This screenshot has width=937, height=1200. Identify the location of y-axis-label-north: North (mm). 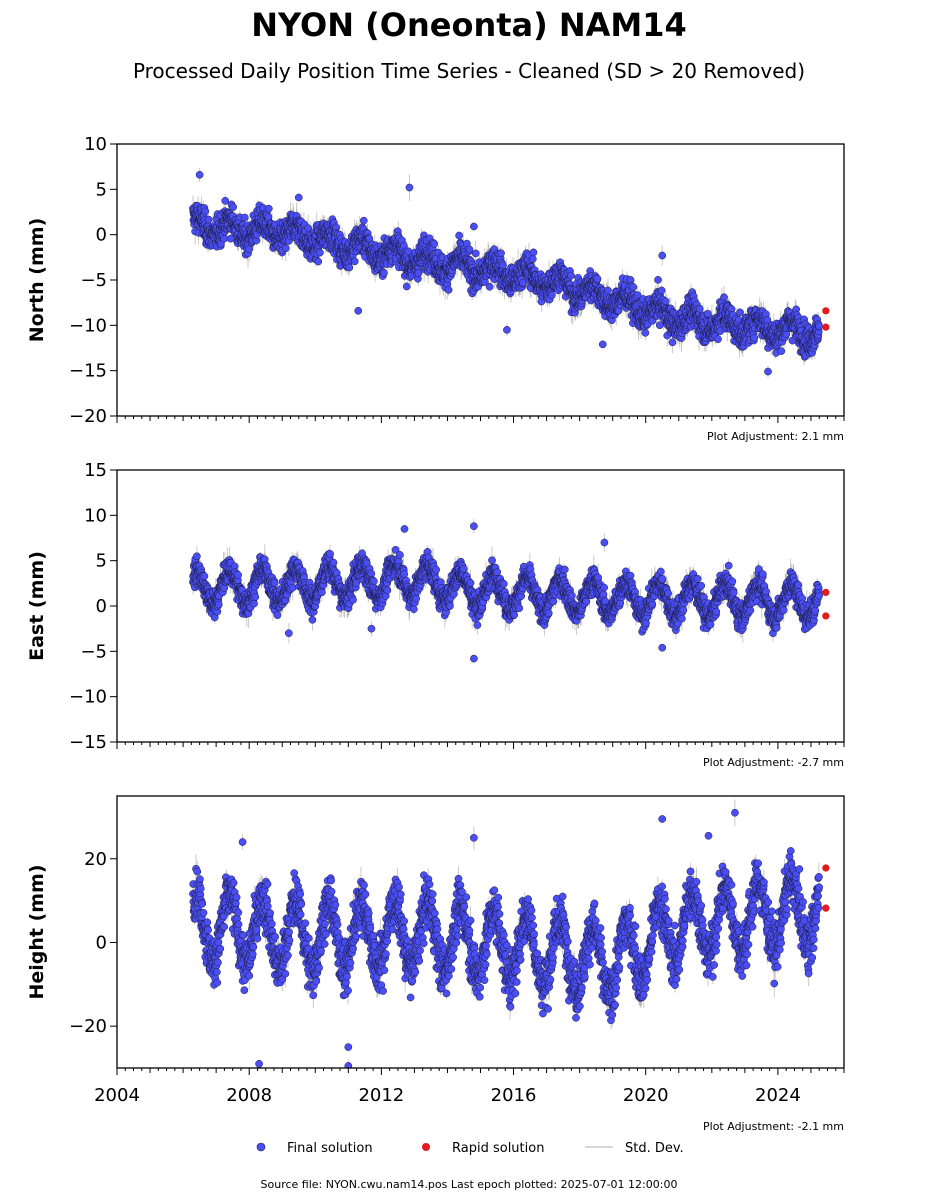
(37, 280).